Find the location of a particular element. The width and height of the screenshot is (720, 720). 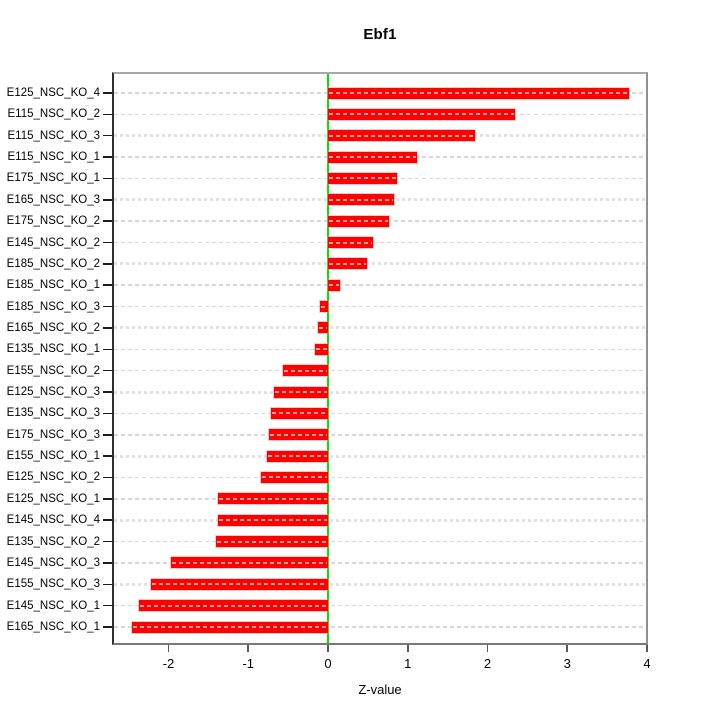

y-tick-label: E155_NSC_KO_3 is located at coordinates (53, 584).